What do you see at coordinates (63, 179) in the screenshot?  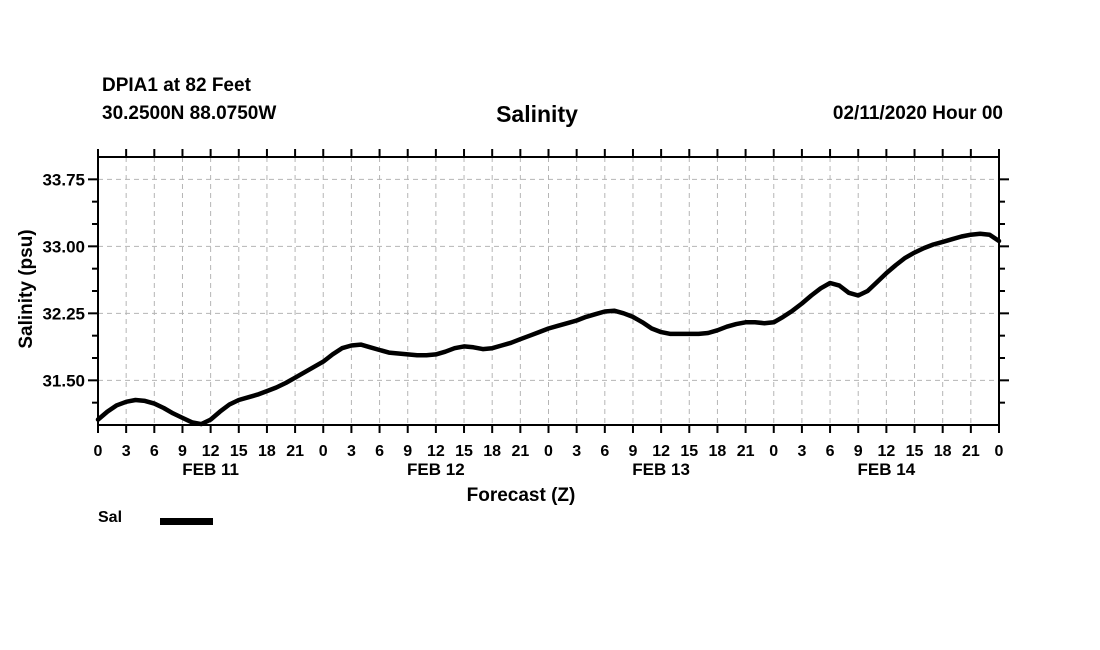 I see `y-tick-label: 33.75` at bounding box center [63, 179].